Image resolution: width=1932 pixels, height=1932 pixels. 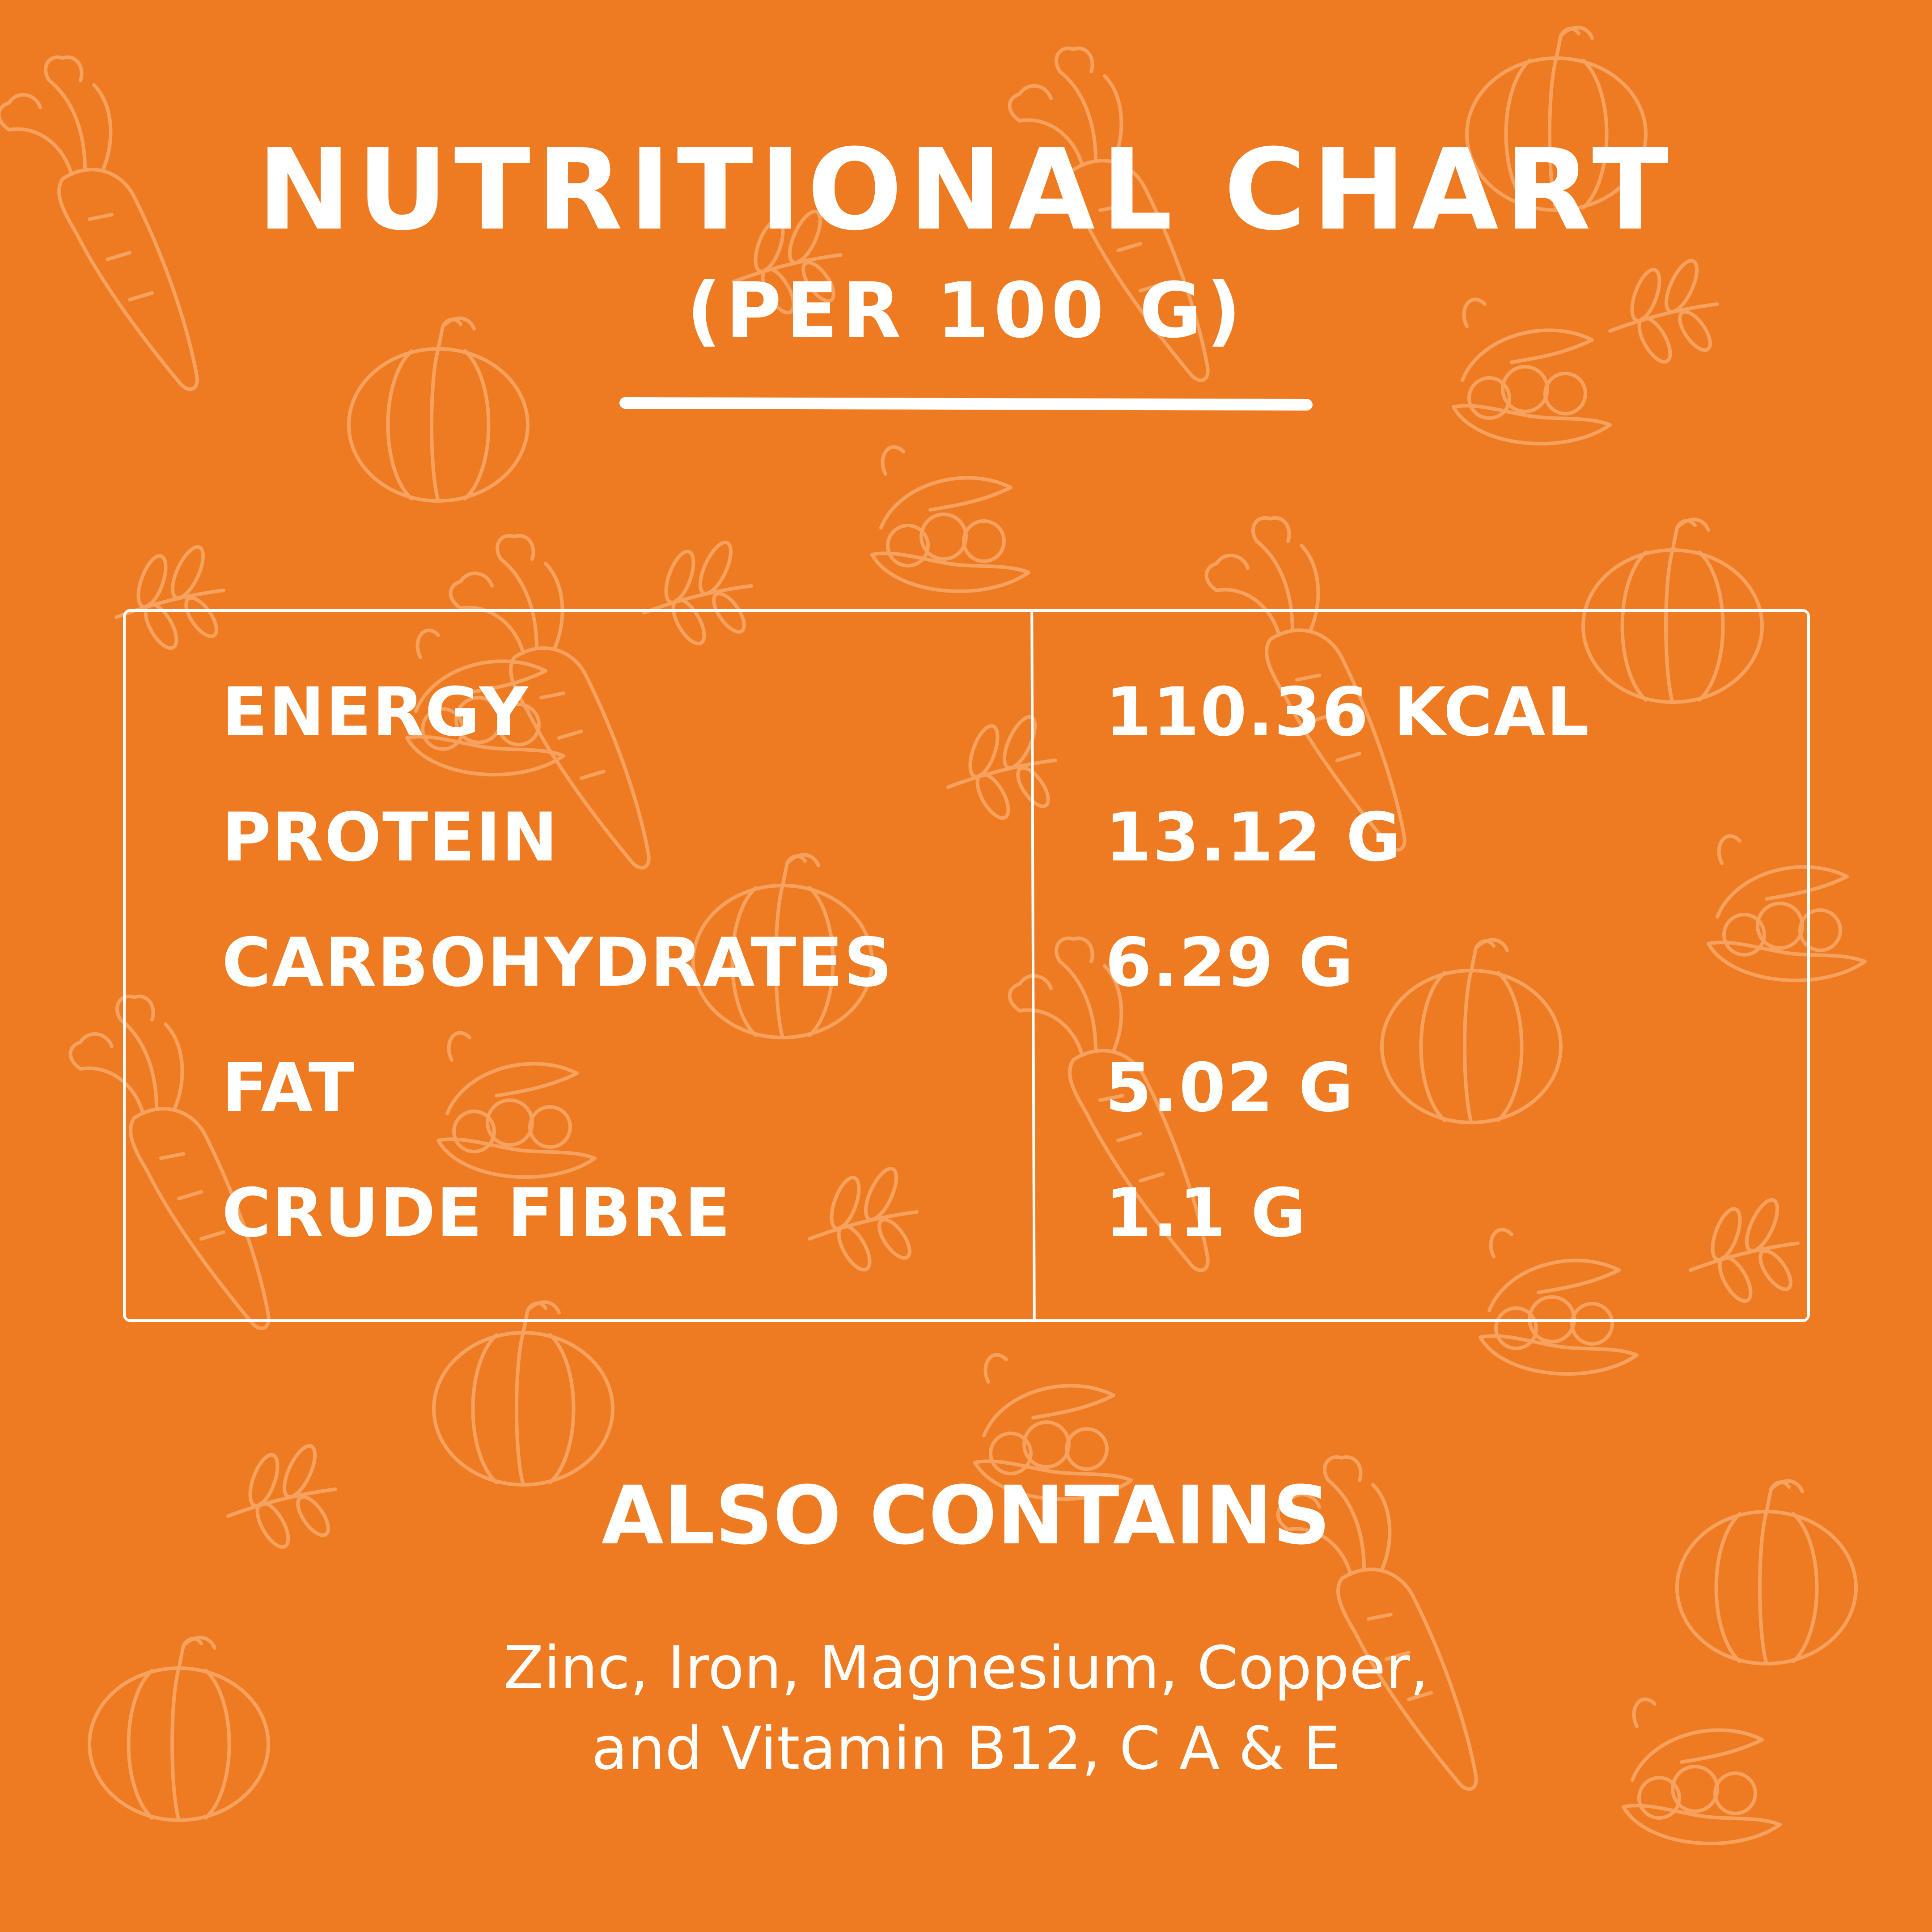 I want to click on page-title: NUTRITIONAL CHART, so click(x=966, y=190).